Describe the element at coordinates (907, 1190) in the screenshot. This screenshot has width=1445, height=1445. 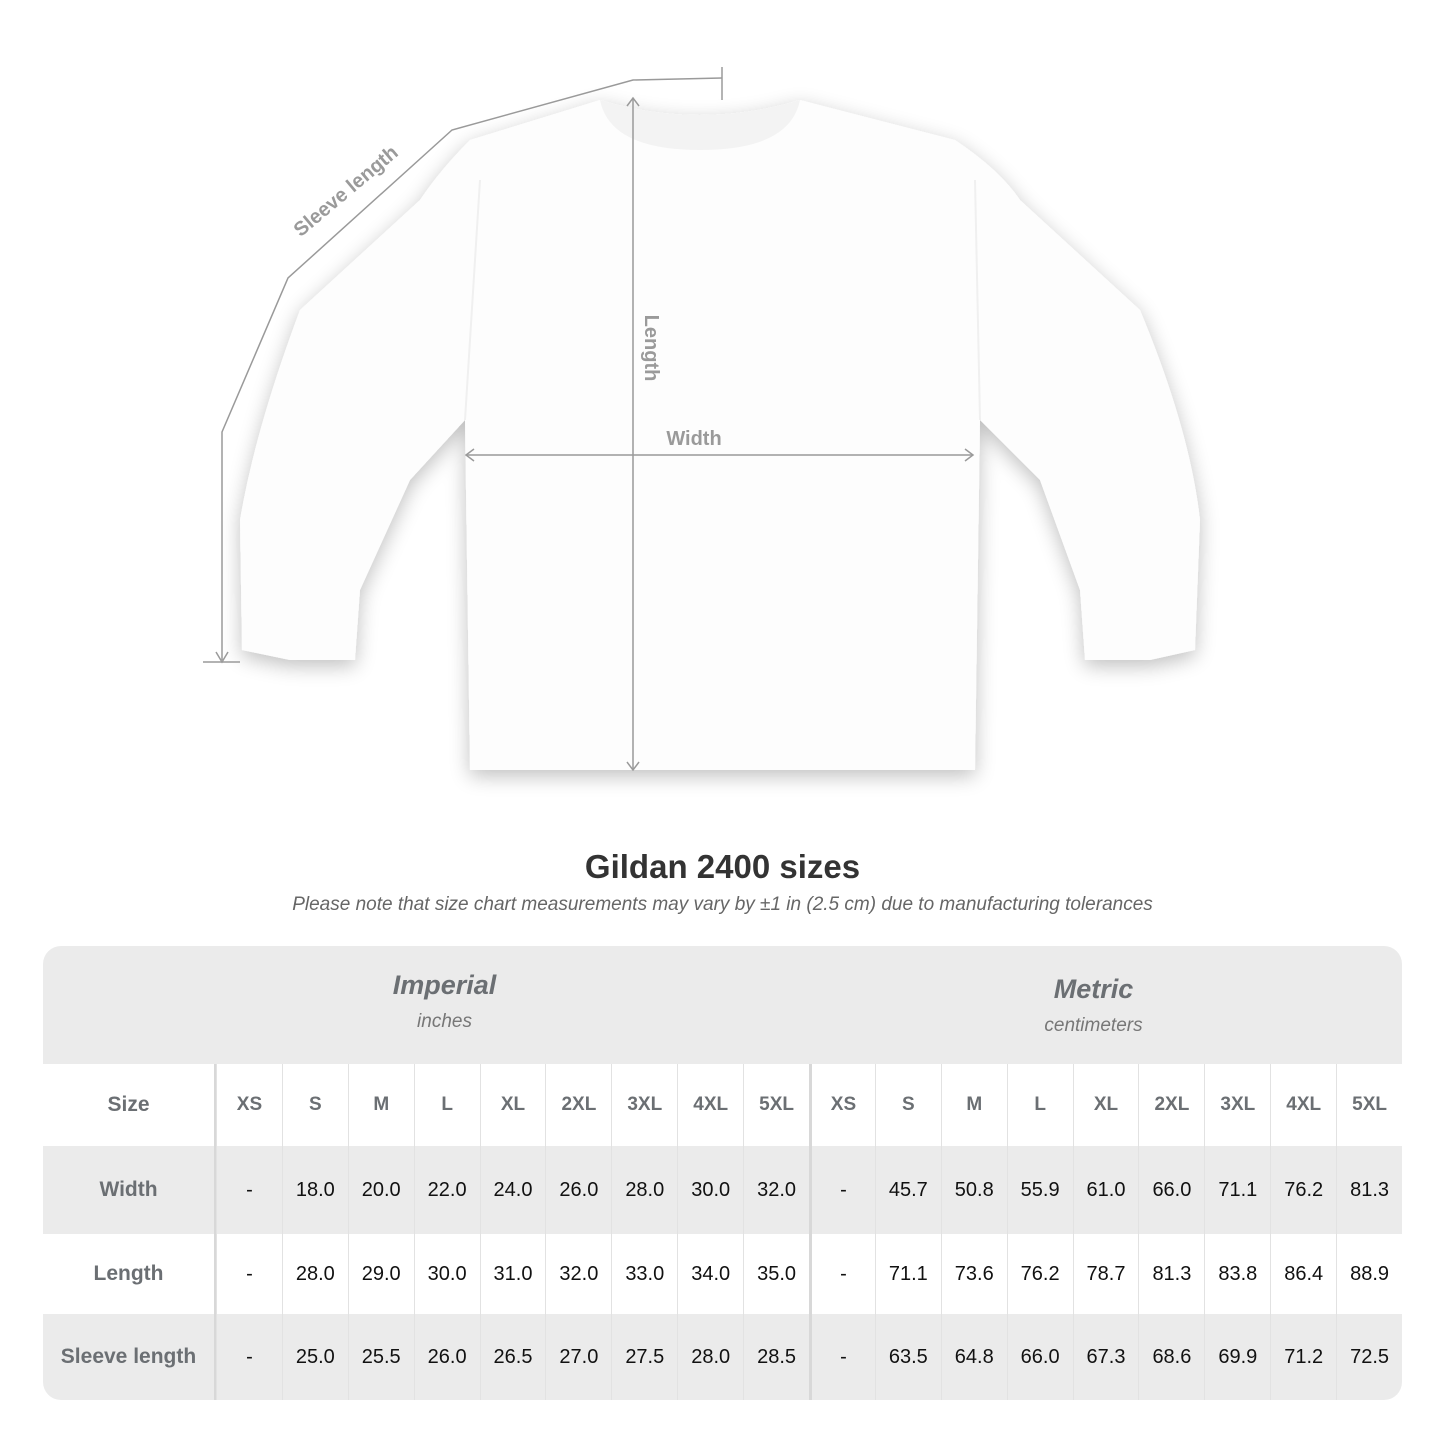
I see `metric-value-cell: 45.7` at that location.